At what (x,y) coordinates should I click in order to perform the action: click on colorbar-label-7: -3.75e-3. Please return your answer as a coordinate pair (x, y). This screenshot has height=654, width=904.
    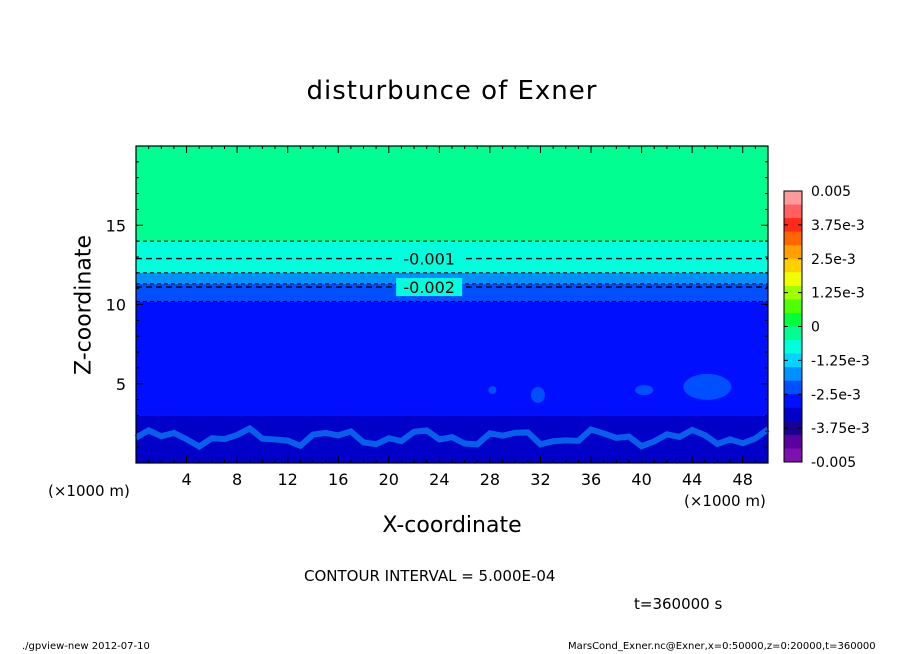
    Looking at the image, I should click on (840, 429).